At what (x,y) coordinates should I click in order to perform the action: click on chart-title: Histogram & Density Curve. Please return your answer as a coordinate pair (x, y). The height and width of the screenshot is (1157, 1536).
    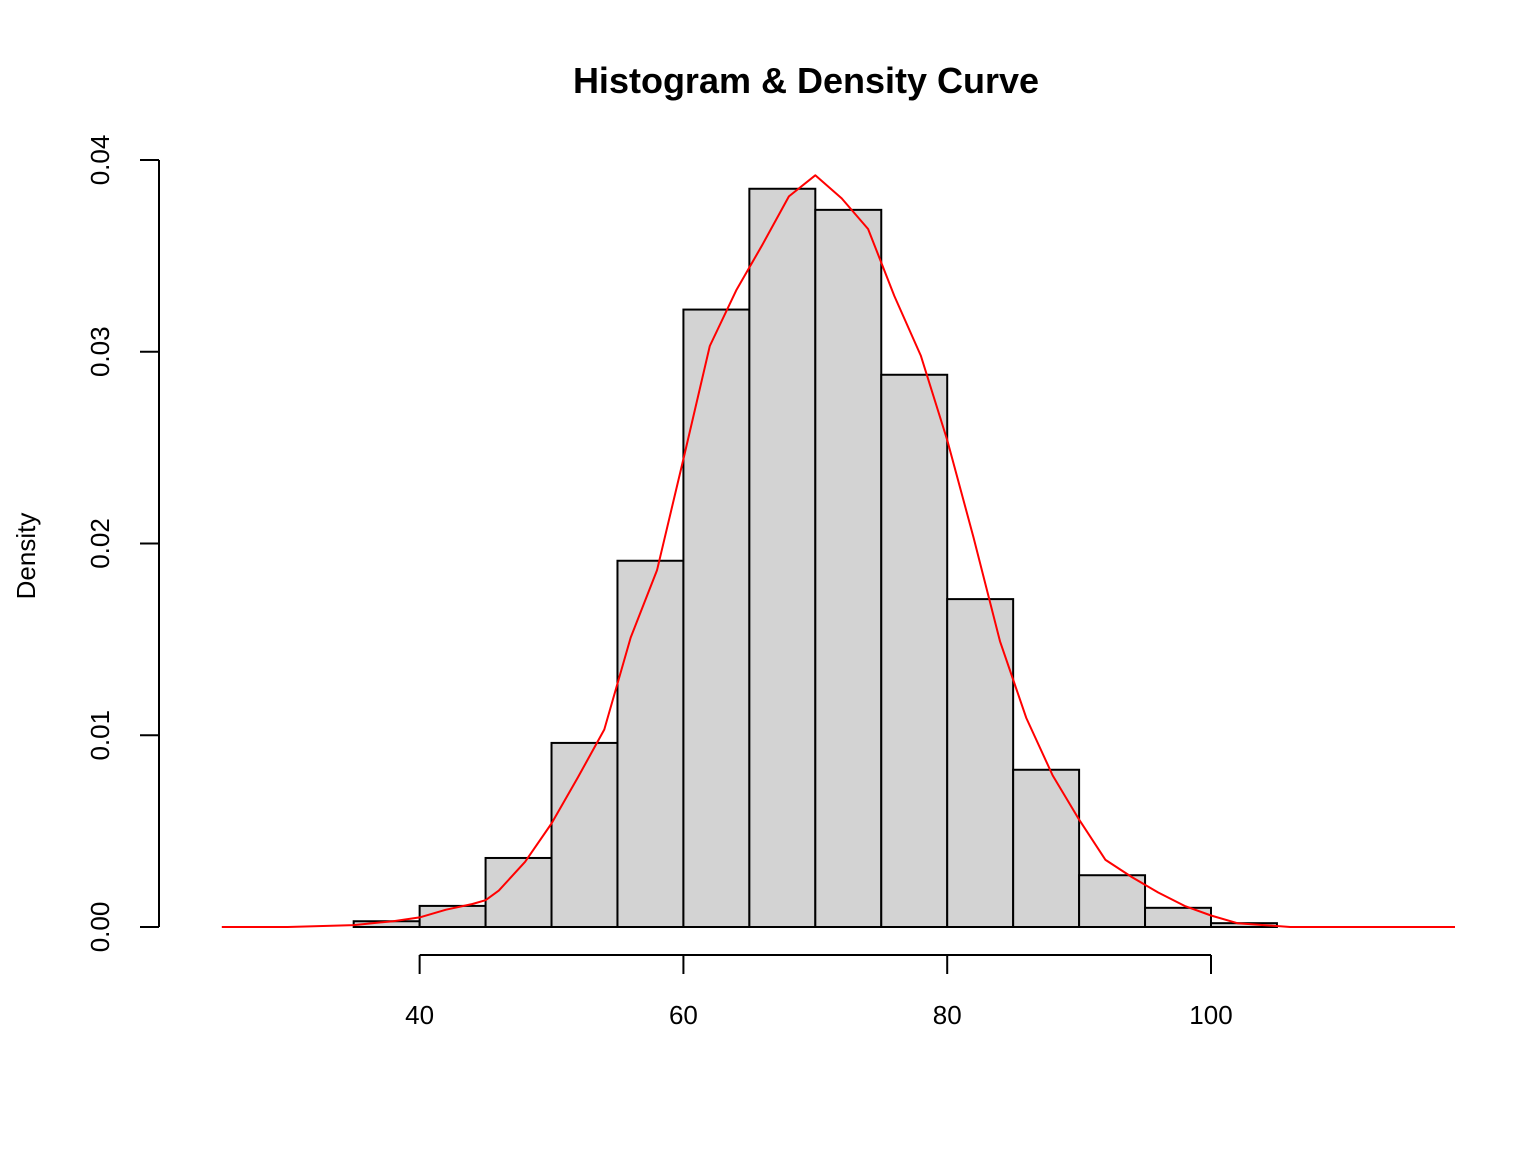
    Looking at the image, I should click on (806, 80).